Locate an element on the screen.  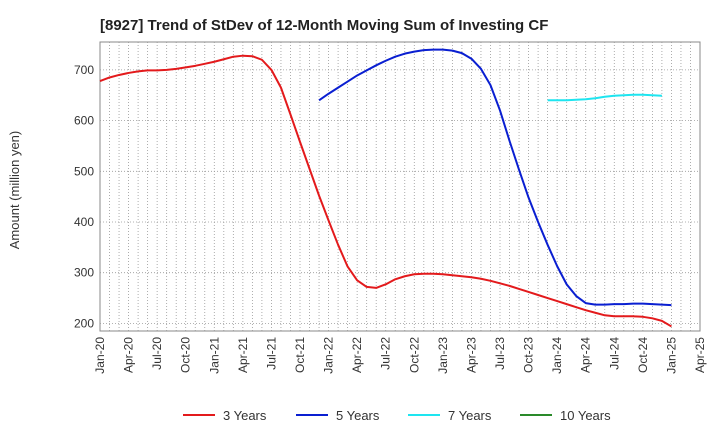
legend: 3 Years 5 Years 7 Years 10 Years is located at coordinates (397, 415).